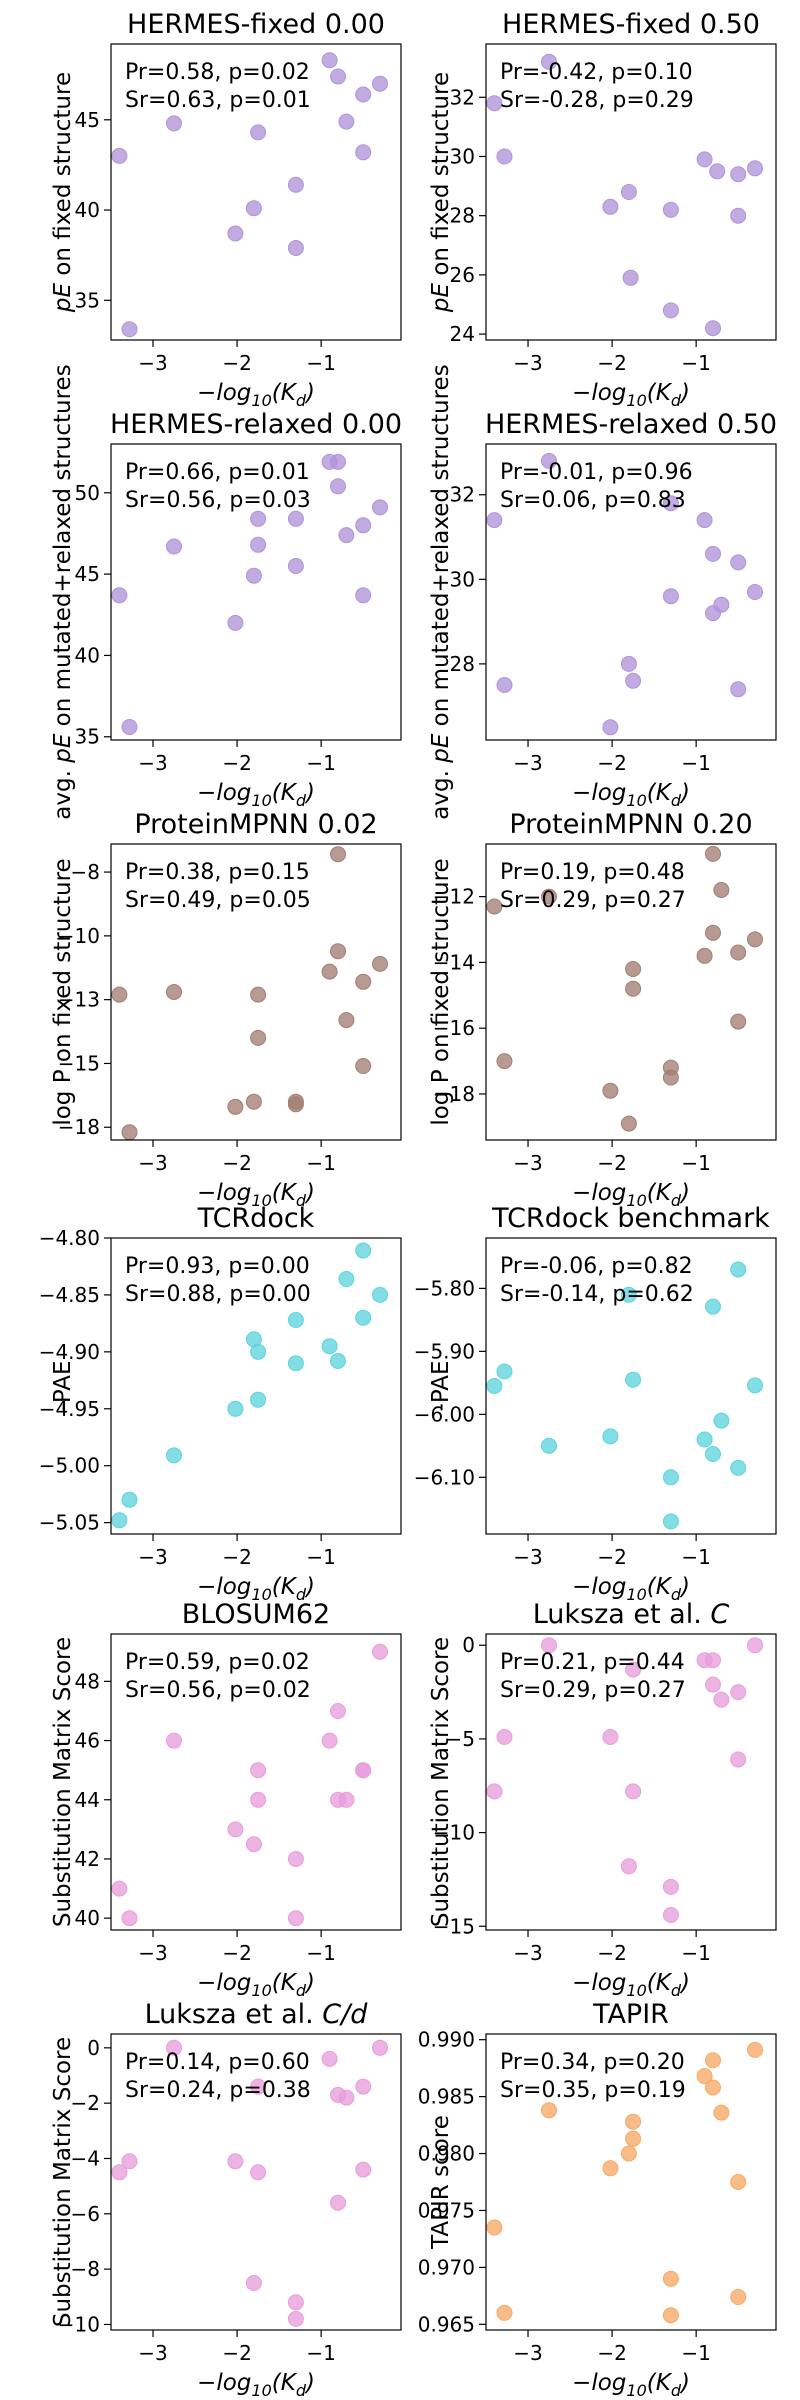 The width and height of the screenshot is (800, 2400). What do you see at coordinates (69, 1523) in the screenshot?
I see `y-tick-label: −5.05` at bounding box center [69, 1523].